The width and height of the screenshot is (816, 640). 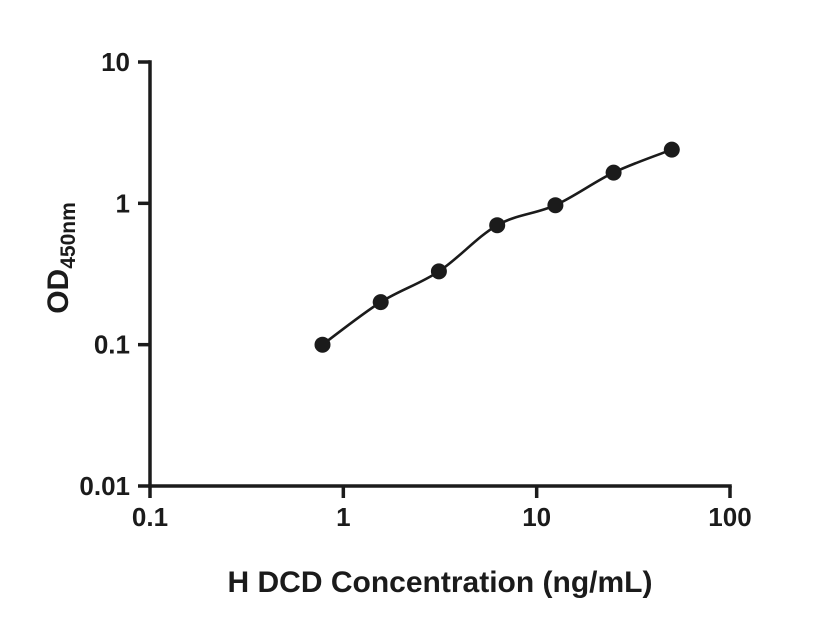 I want to click on x-tick-label: 10, so click(x=536, y=517).